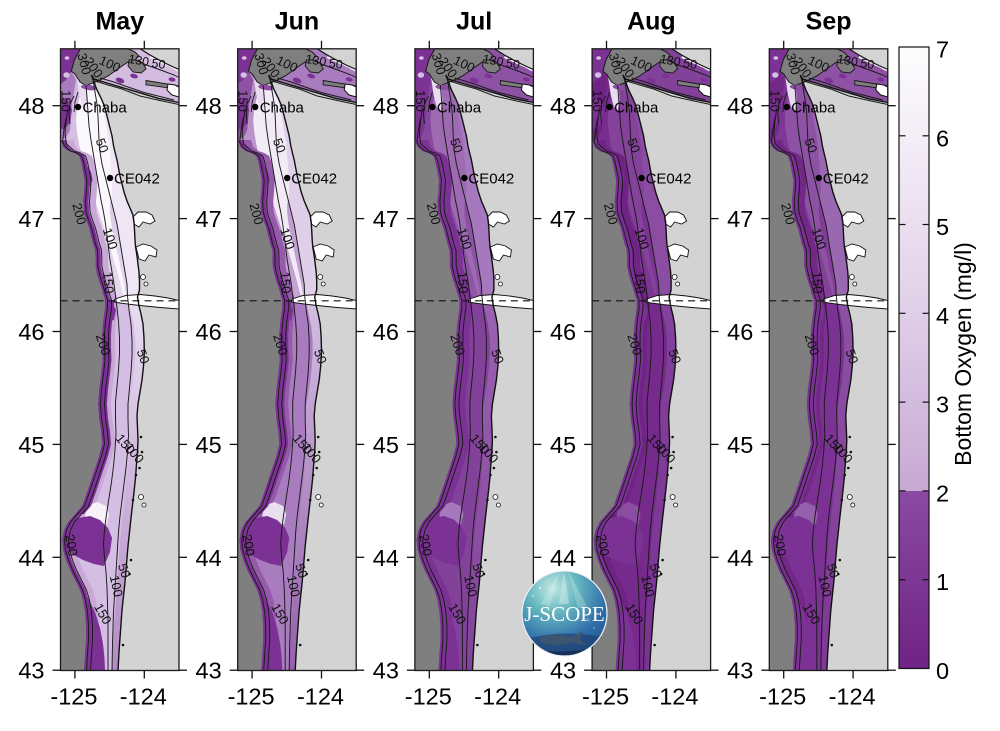  Describe the element at coordinates (564, 614) in the screenshot. I see `svg-text: J-SCOPE` at that location.